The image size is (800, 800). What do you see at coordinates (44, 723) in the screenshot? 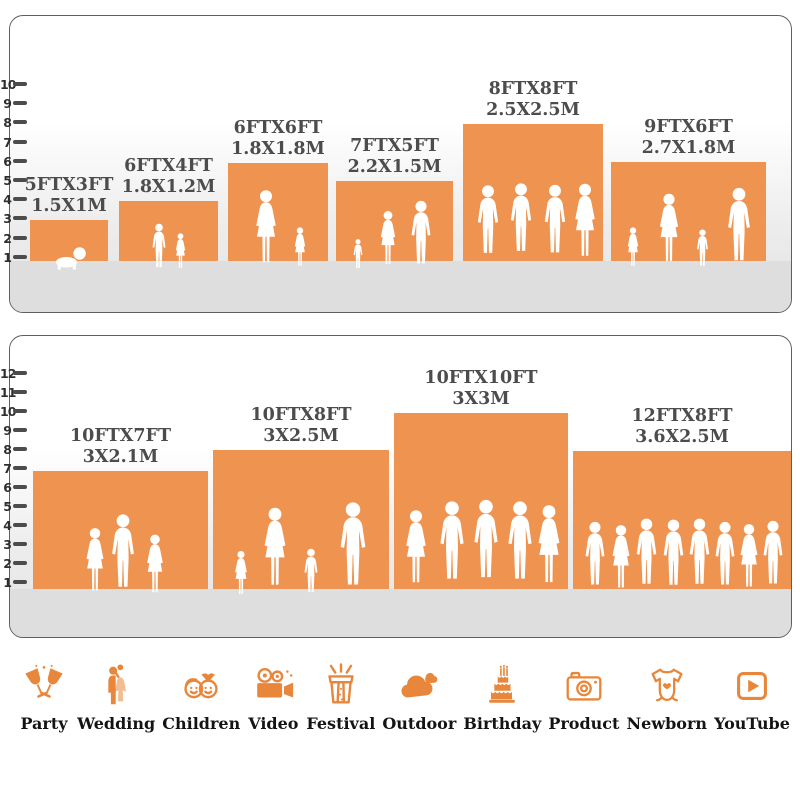
I see `category-label: Party` at bounding box center [44, 723].